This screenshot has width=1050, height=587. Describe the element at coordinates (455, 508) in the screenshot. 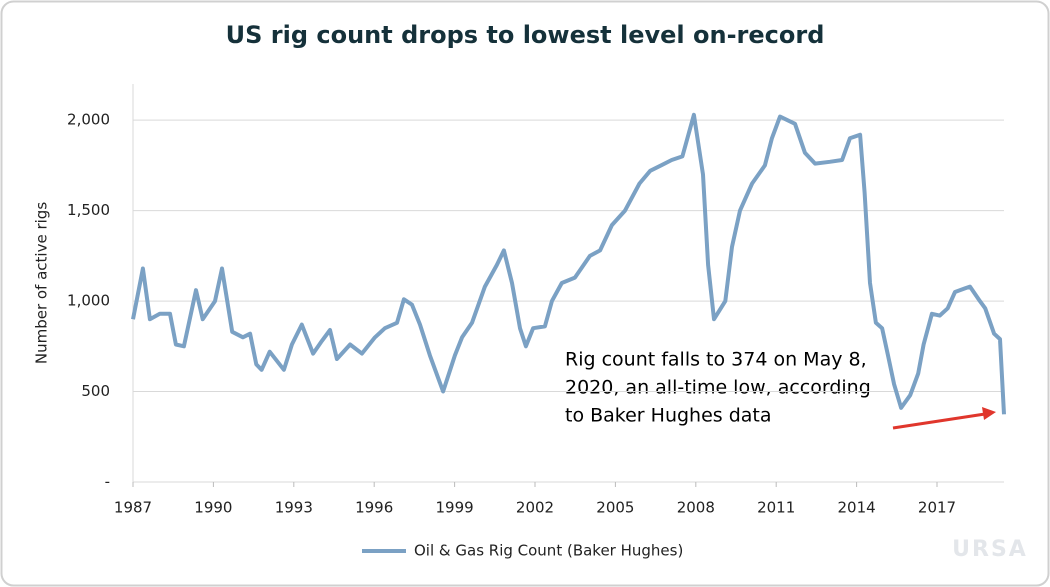

I see `x-tick-label: 1999` at that location.